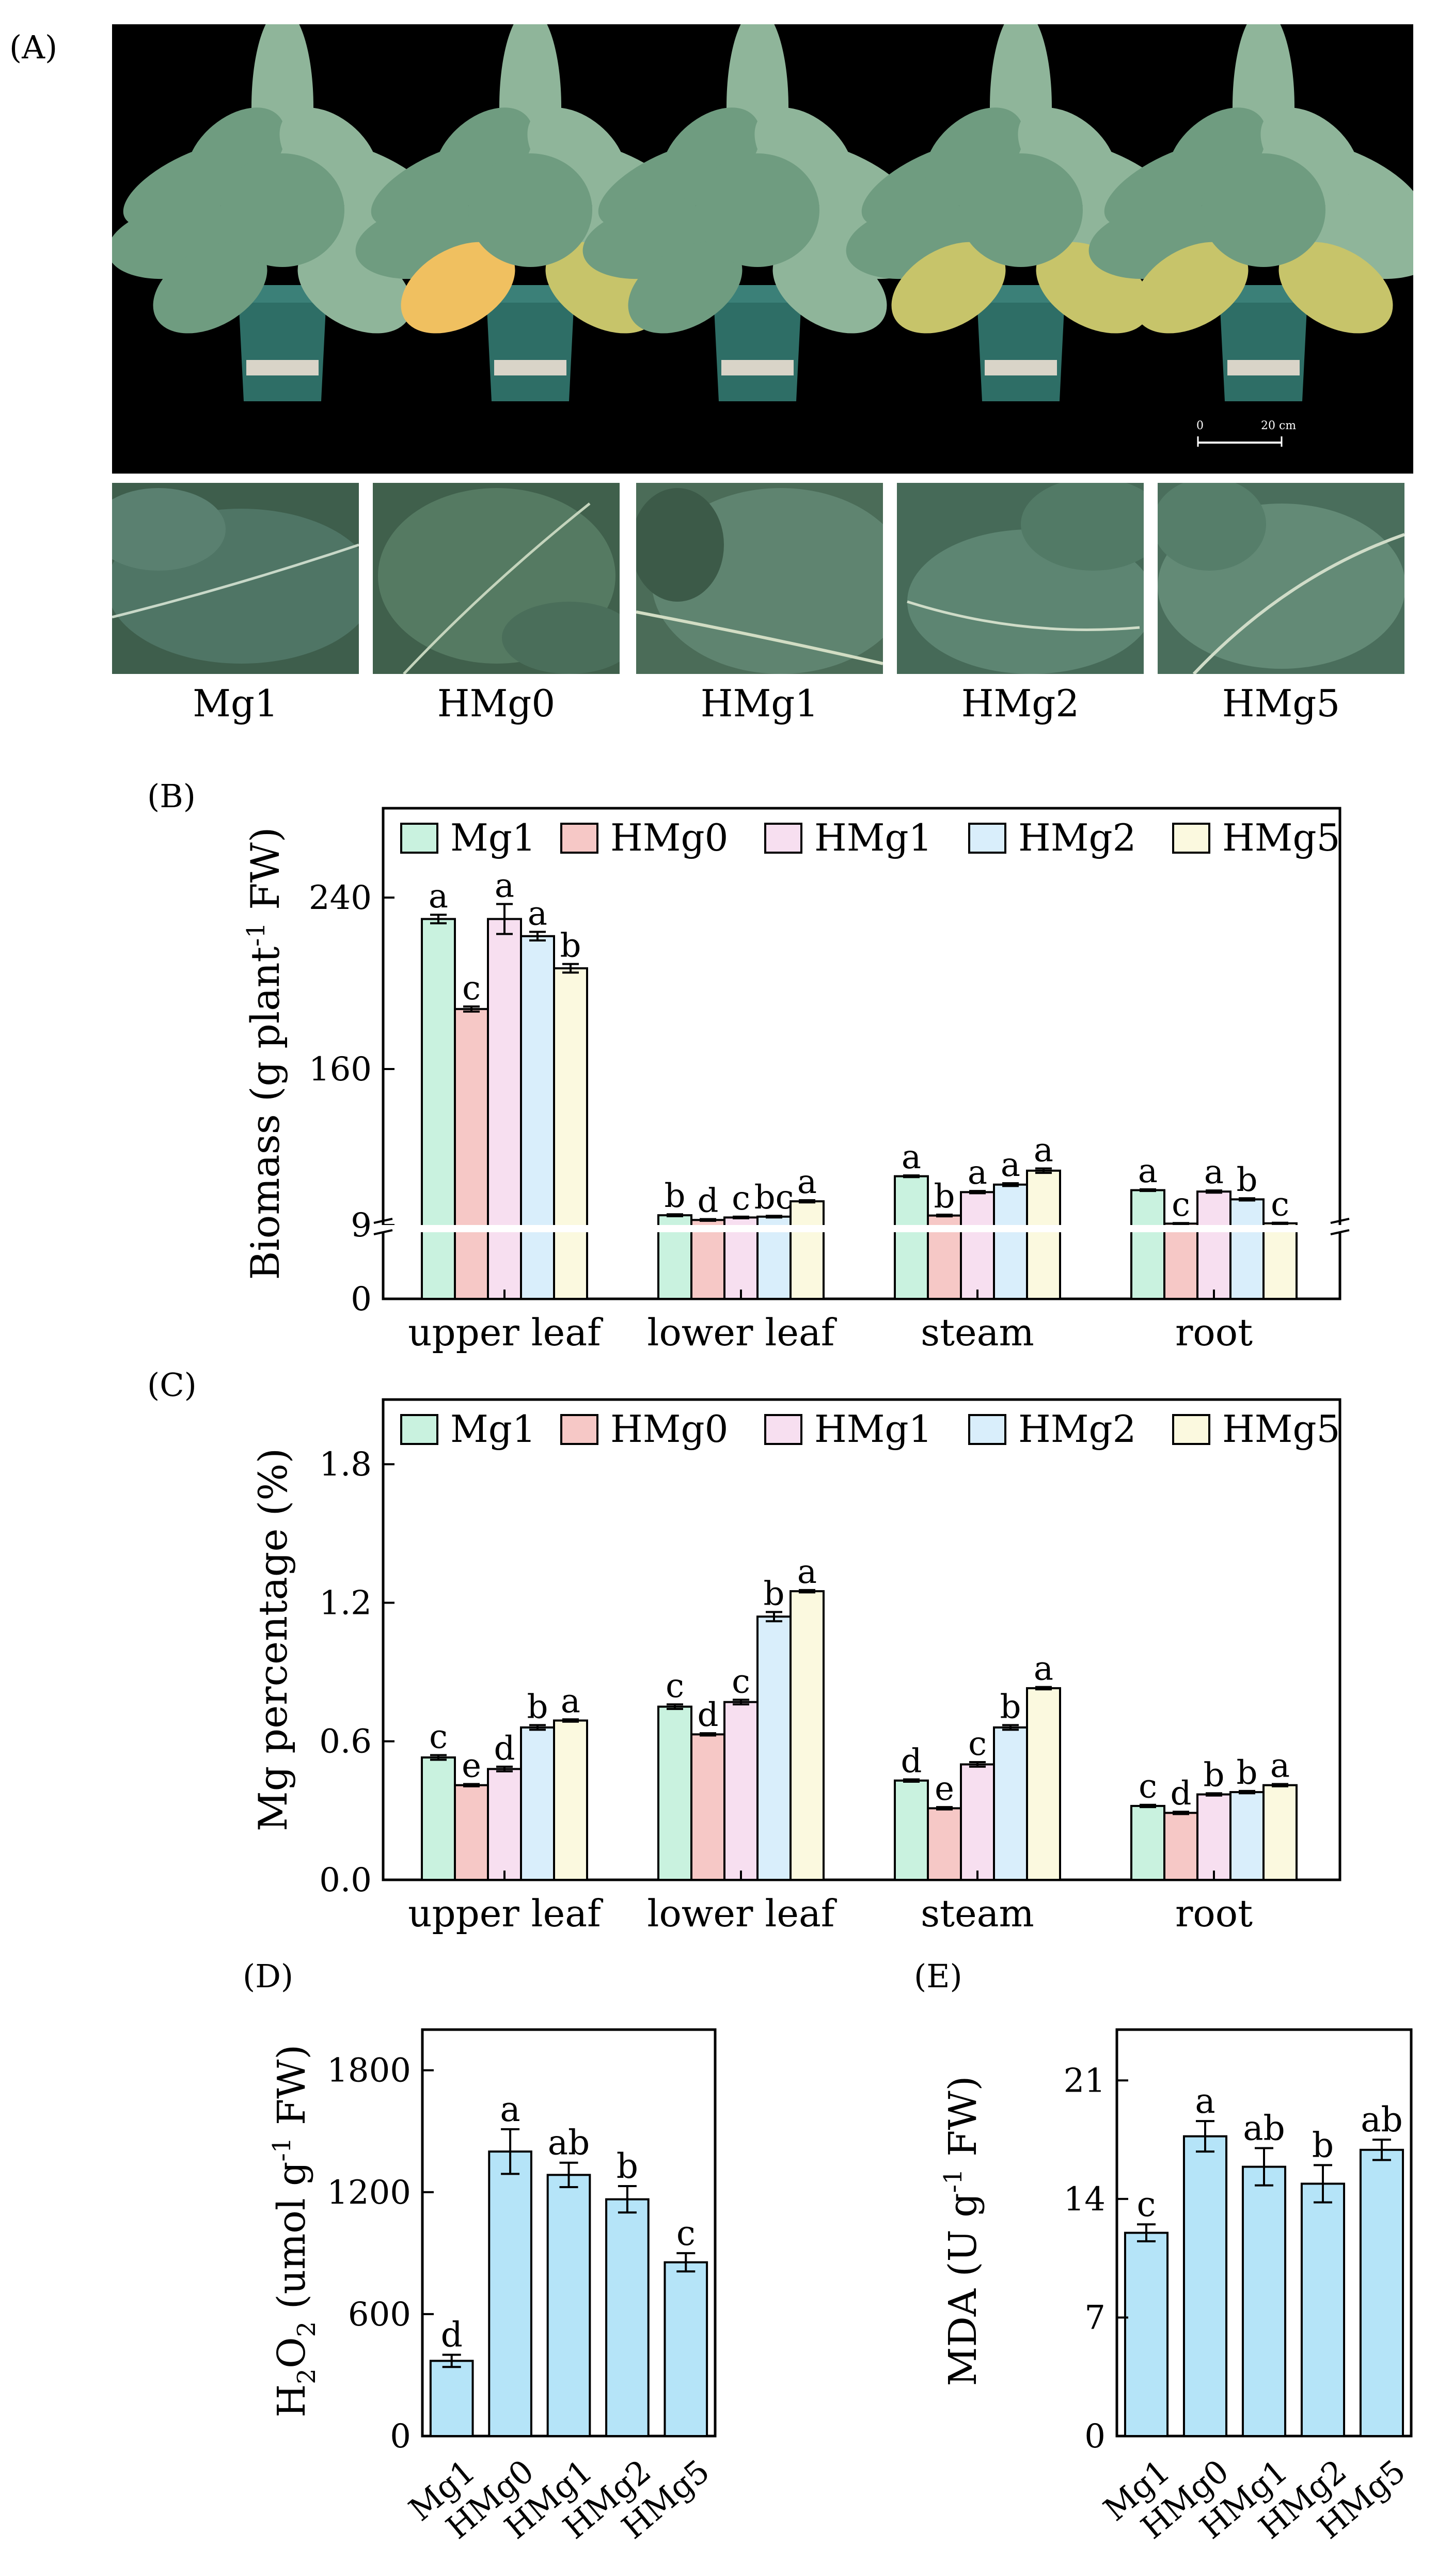  What do you see at coordinates (962, 2231) in the screenshot?
I see `y-axis-label: MDA (U g-1 FW)` at bounding box center [962, 2231].